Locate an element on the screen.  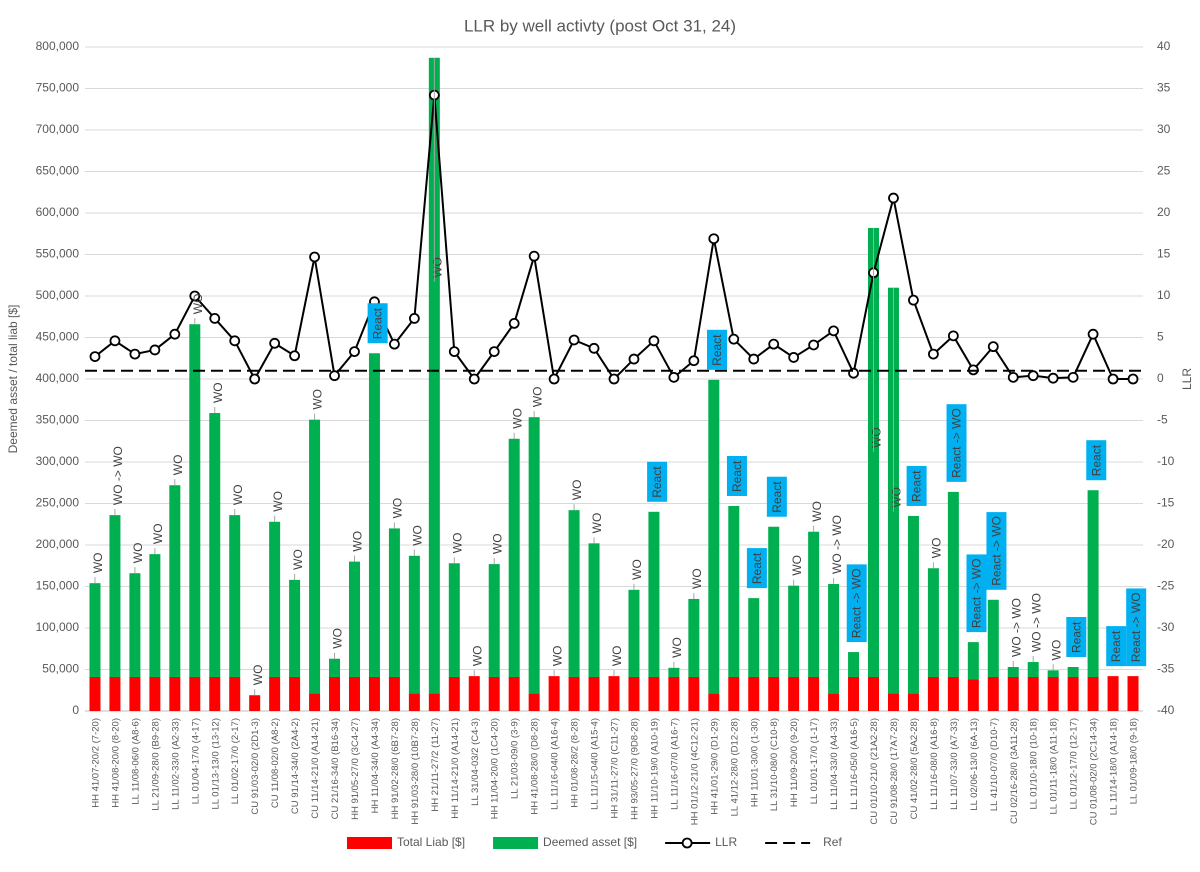
y2-tick-label: 15 is located at coordinates (1164, 254).